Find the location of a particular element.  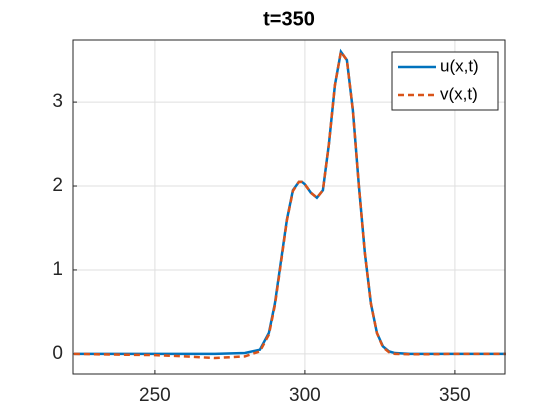

y-tick-label: 3 is located at coordinates (57, 101).